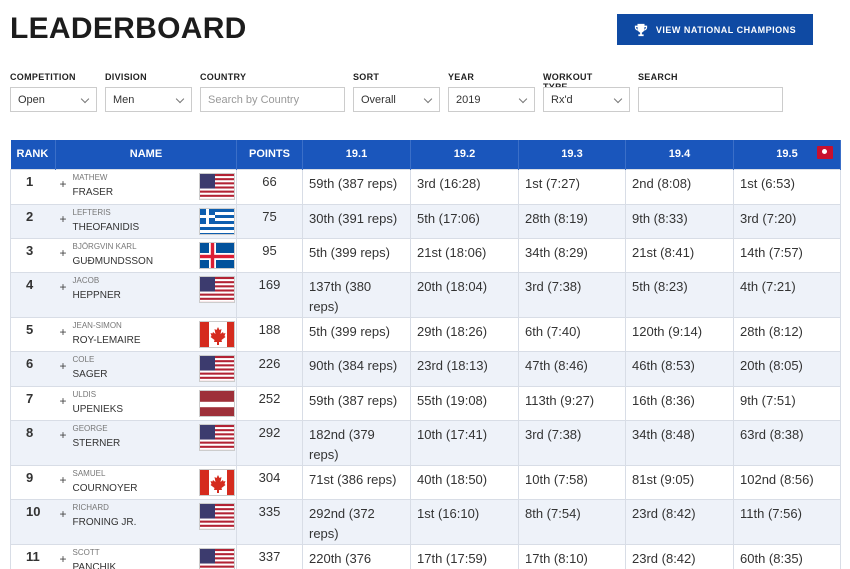  What do you see at coordinates (146, 521) in the screenshot?
I see `athlete-cell: + RICHARD FRONING JR.` at bounding box center [146, 521].